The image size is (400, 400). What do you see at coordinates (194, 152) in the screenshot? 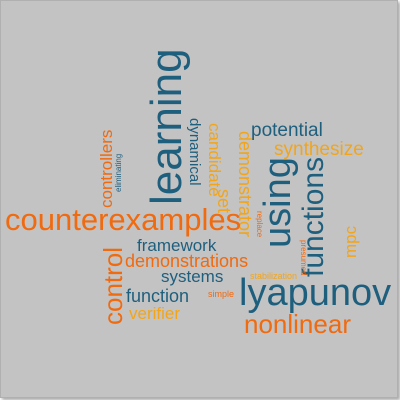
I see `word-dynamical: dynamical` at bounding box center [194, 152].